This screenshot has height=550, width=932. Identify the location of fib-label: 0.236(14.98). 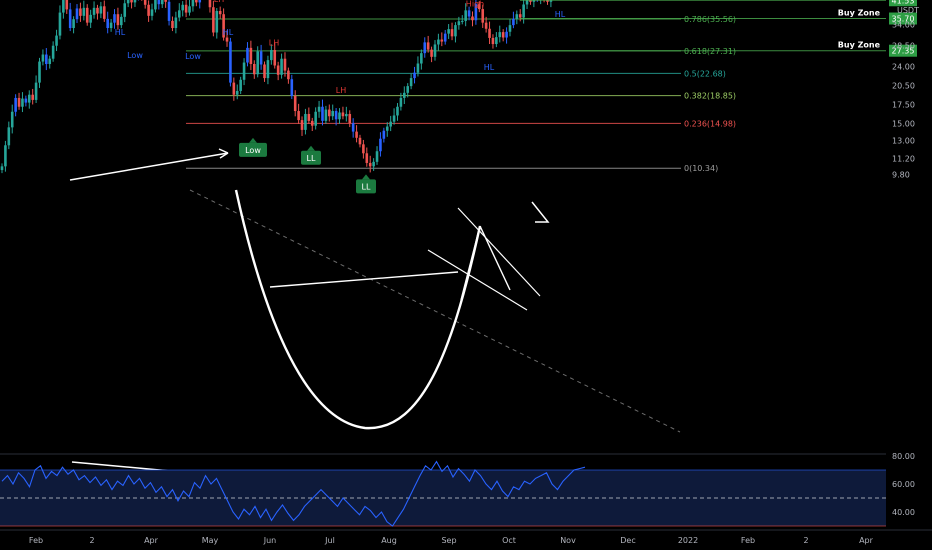
(710, 123).